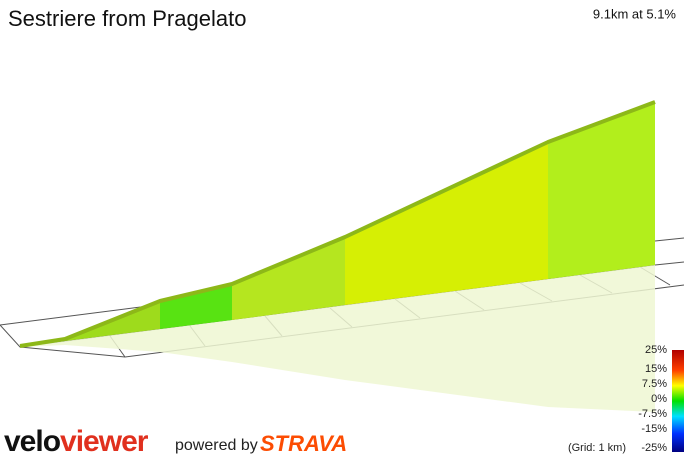  I want to click on powered-by: powered by, so click(216, 445).